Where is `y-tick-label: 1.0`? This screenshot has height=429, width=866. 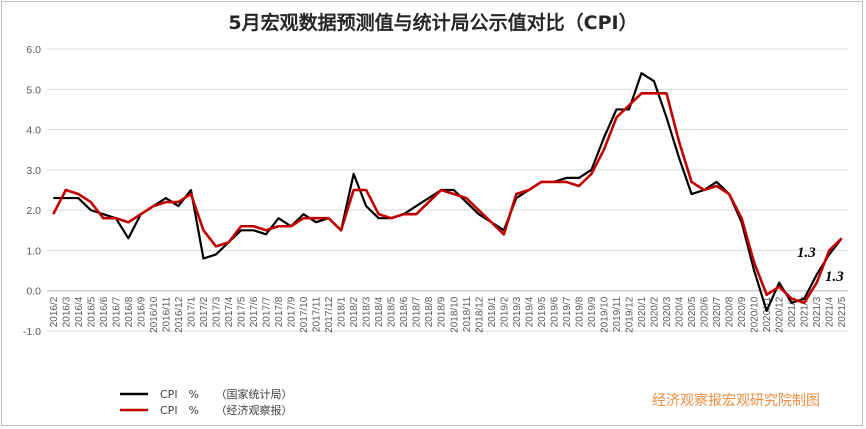 y-tick-label: 1.0 is located at coordinates (33, 251).